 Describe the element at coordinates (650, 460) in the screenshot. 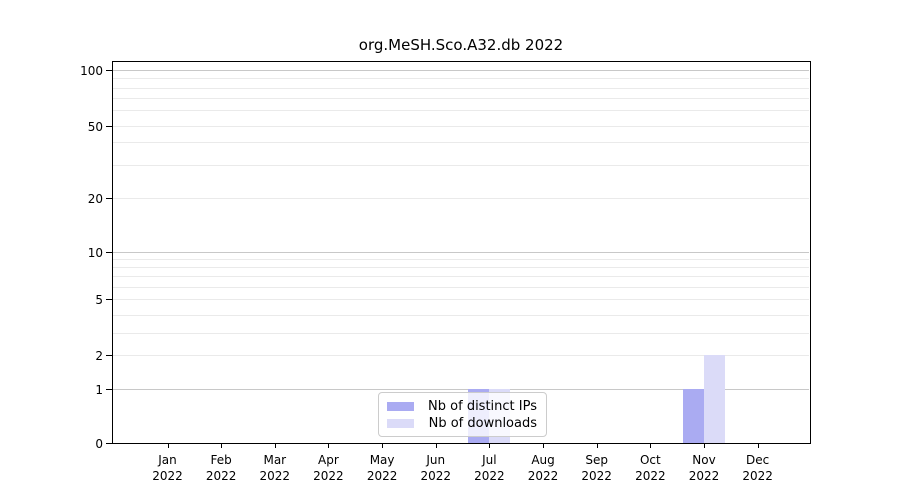

I see `x-tick-month: Oct` at that location.